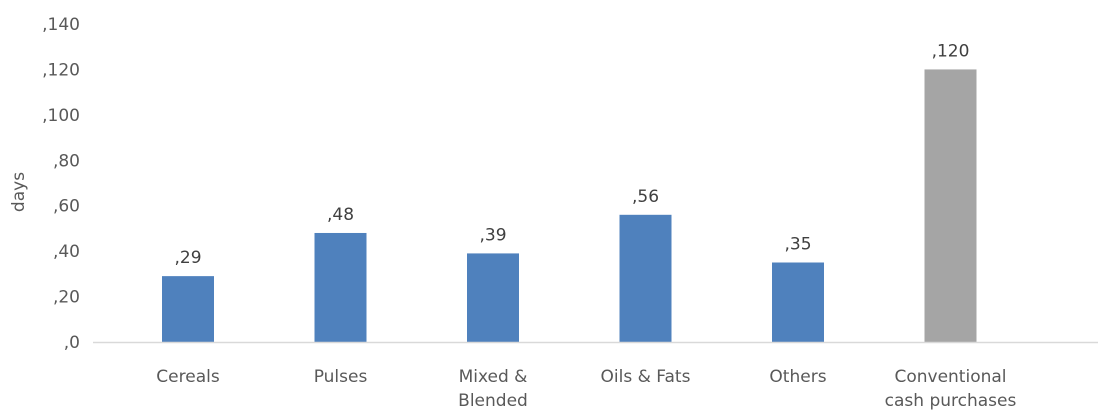  Describe the element at coordinates (187, 258) in the screenshot. I see `data-label: ,29` at that location.